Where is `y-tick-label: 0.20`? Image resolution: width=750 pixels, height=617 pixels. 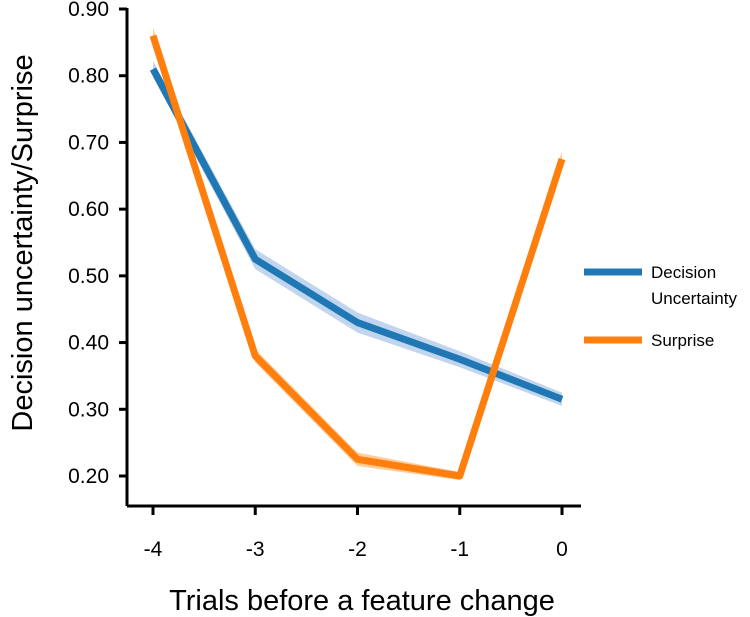 y-tick-label: 0.20 is located at coordinates (88, 476).